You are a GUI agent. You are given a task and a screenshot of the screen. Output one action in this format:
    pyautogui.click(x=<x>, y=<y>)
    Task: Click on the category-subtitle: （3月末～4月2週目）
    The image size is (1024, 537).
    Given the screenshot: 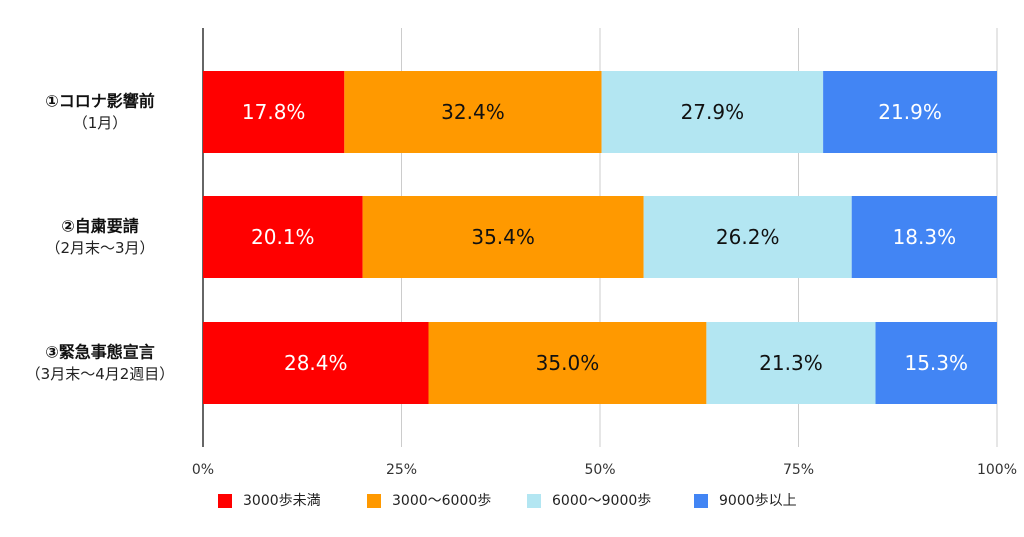 What is the action you would take?
    pyautogui.click(x=100, y=374)
    